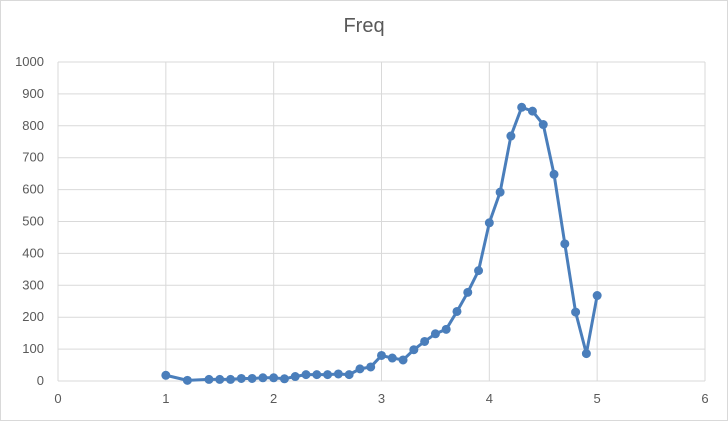 This screenshot has height=421, width=728. What do you see at coordinates (33, 93) in the screenshot?
I see `y-tick-label: 900` at bounding box center [33, 93].